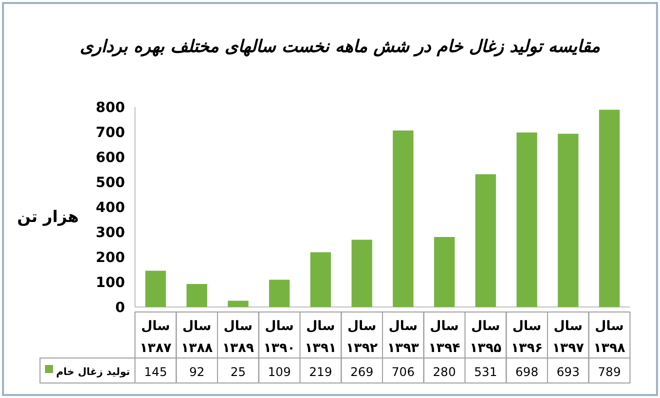 Image resolution: width=660 pixels, height=398 pixels. What do you see at coordinates (444, 337) in the screenshot?
I see `x-tick-label: سال ۱۳۹۴` at bounding box center [444, 337].